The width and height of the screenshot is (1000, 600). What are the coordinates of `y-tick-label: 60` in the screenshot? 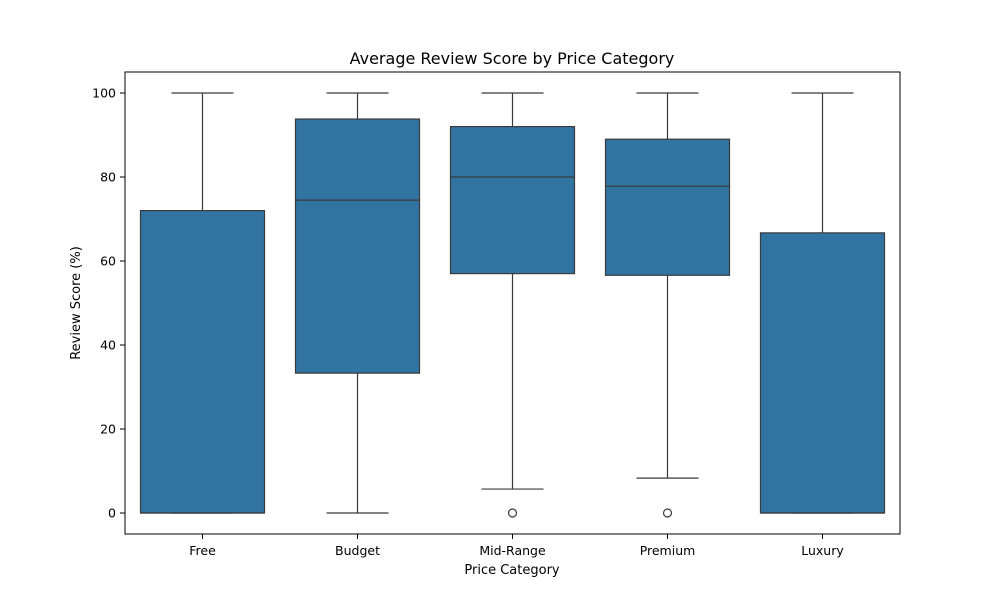 It's located at (108, 261).